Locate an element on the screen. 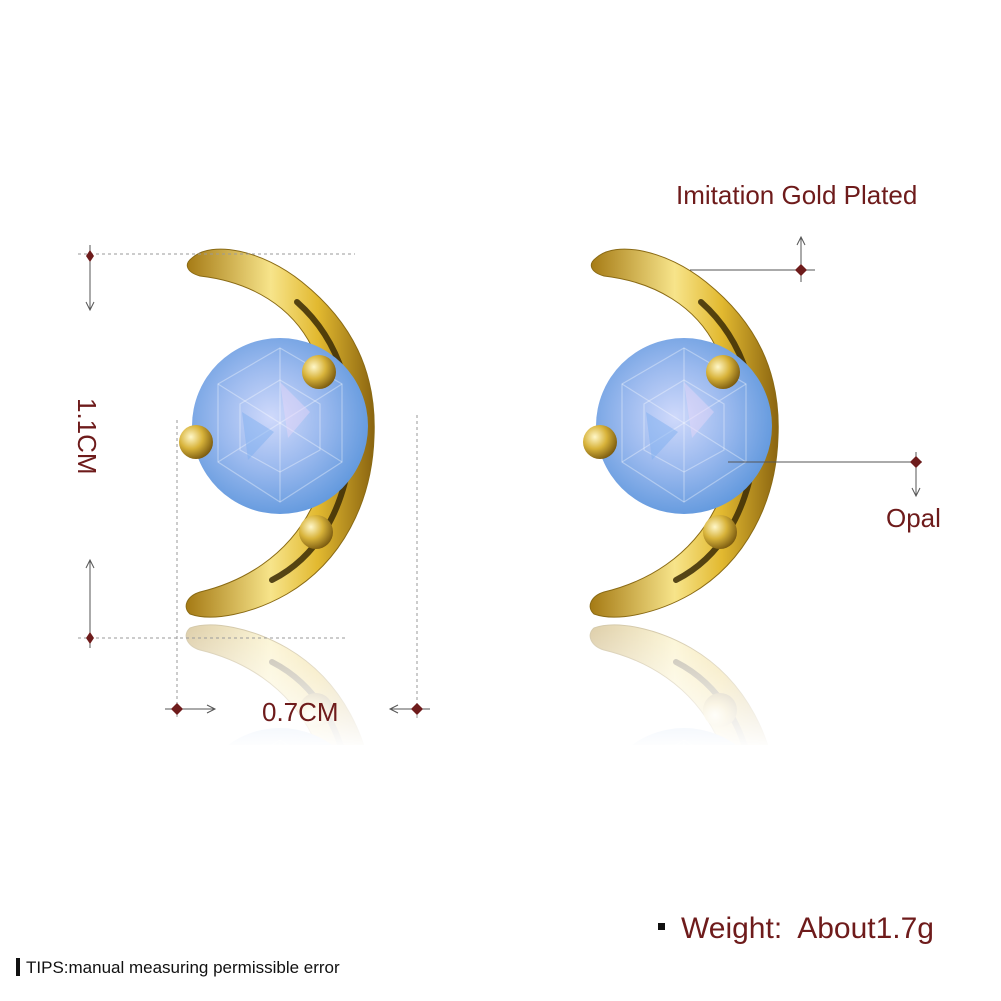 This screenshot has height=1001, width=1001. stone-label: Opal is located at coordinates (913, 518).